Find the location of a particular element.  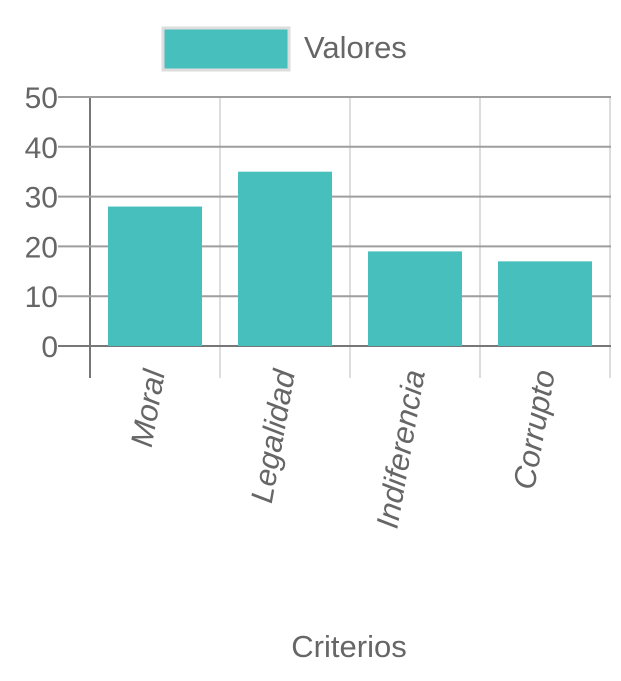

bar-legalidad is located at coordinates (285, 258).